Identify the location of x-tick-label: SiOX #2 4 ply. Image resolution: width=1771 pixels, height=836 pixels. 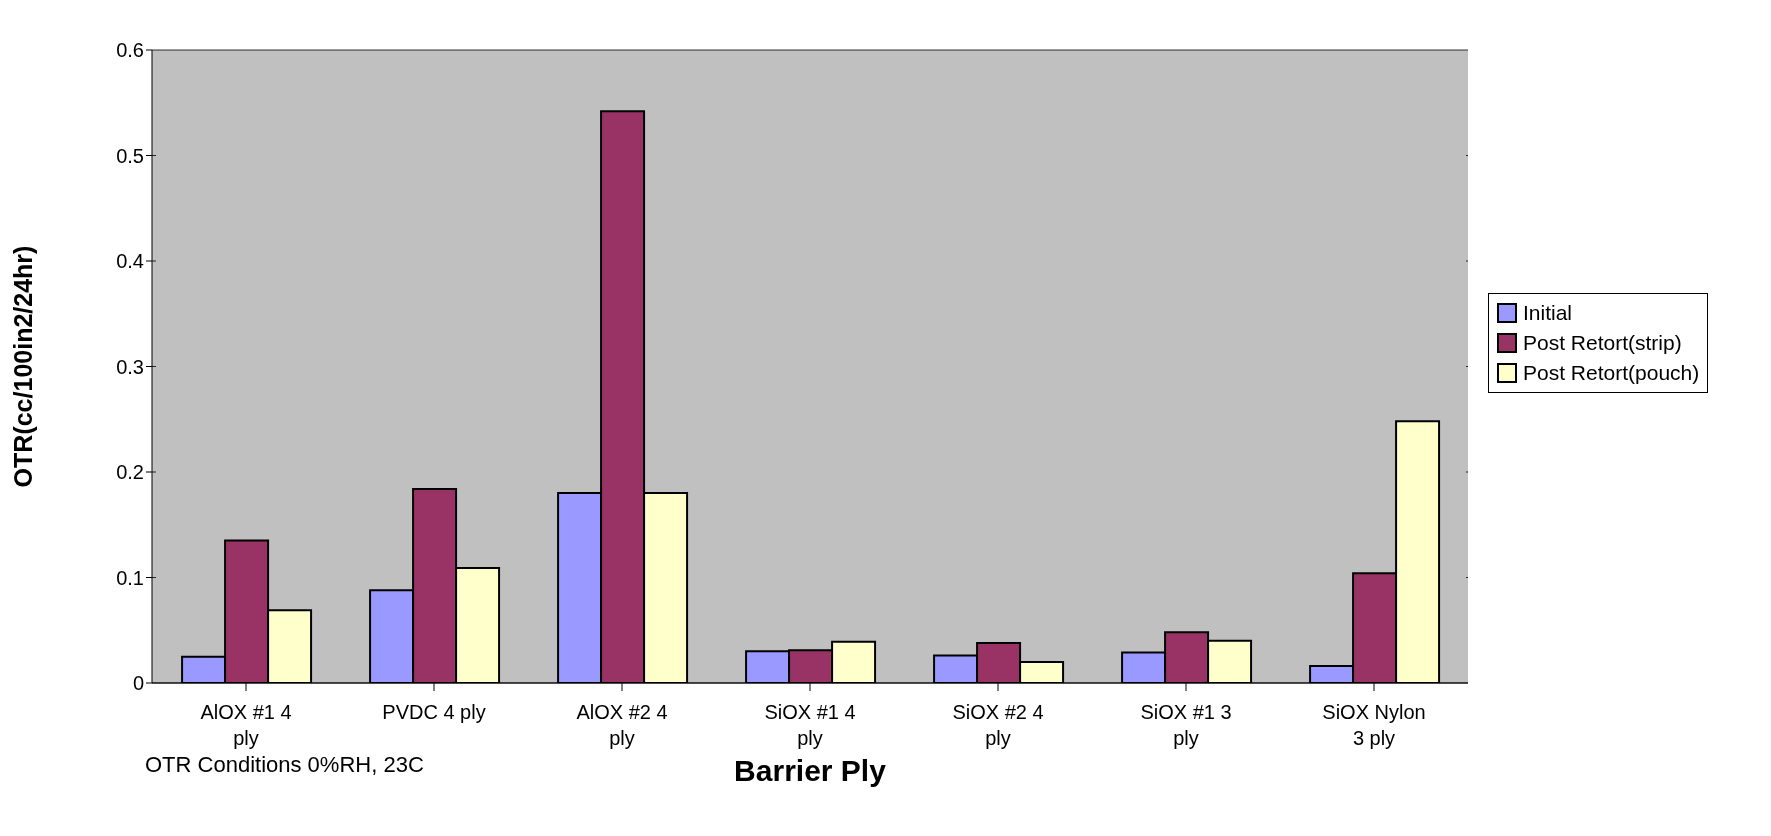
(998, 725).